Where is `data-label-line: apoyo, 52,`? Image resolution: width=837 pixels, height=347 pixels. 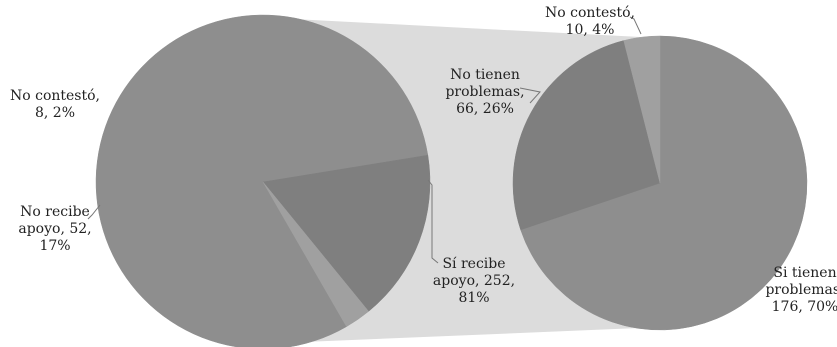 data-label-line: apoyo, 52, is located at coordinates (54, 229).